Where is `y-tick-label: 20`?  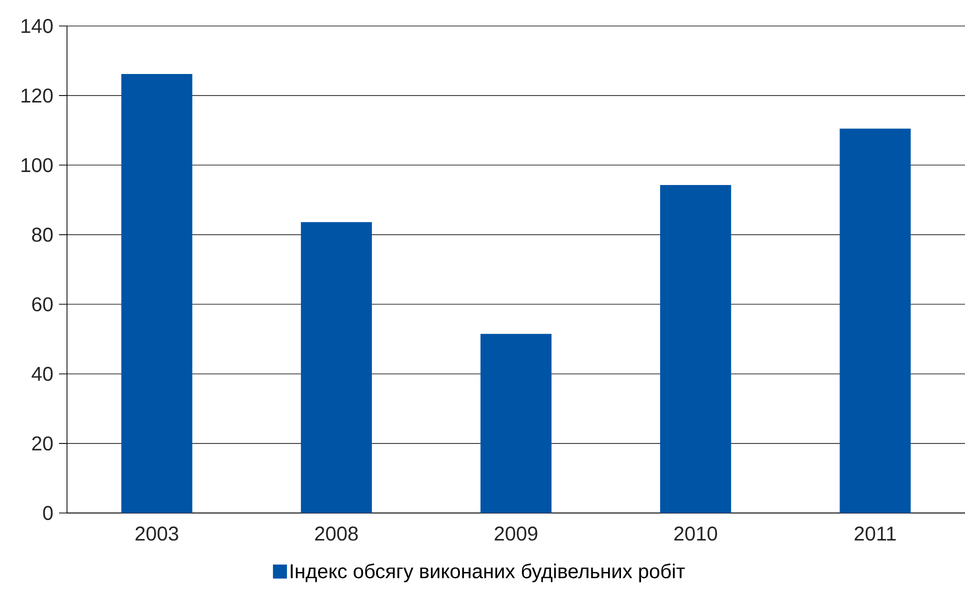
y-tick-label: 20 is located at coordinates (42, 443).